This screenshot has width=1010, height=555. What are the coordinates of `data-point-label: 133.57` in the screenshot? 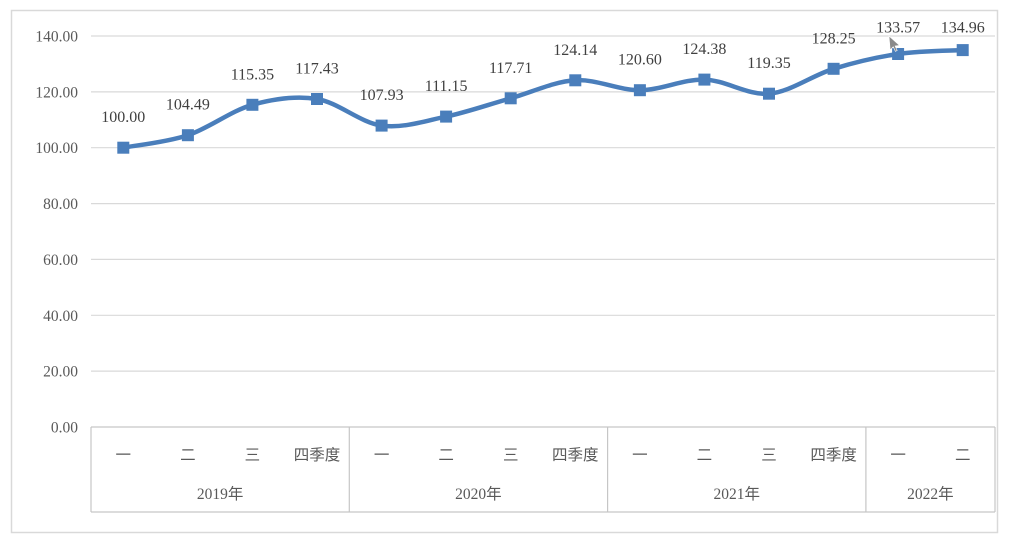 It's located at (898, 28).